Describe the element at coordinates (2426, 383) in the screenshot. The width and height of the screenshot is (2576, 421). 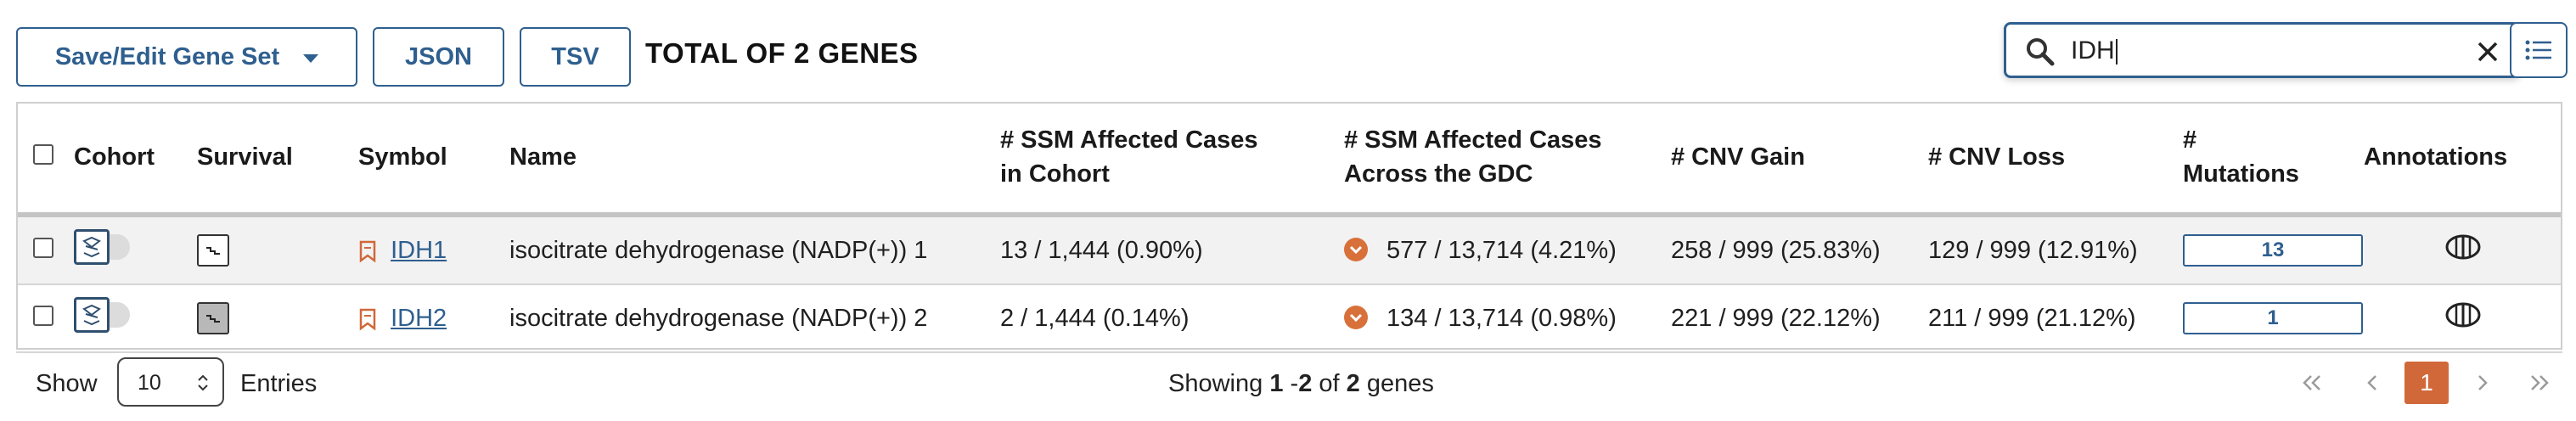
I see `page-button-current: 1` at that location.